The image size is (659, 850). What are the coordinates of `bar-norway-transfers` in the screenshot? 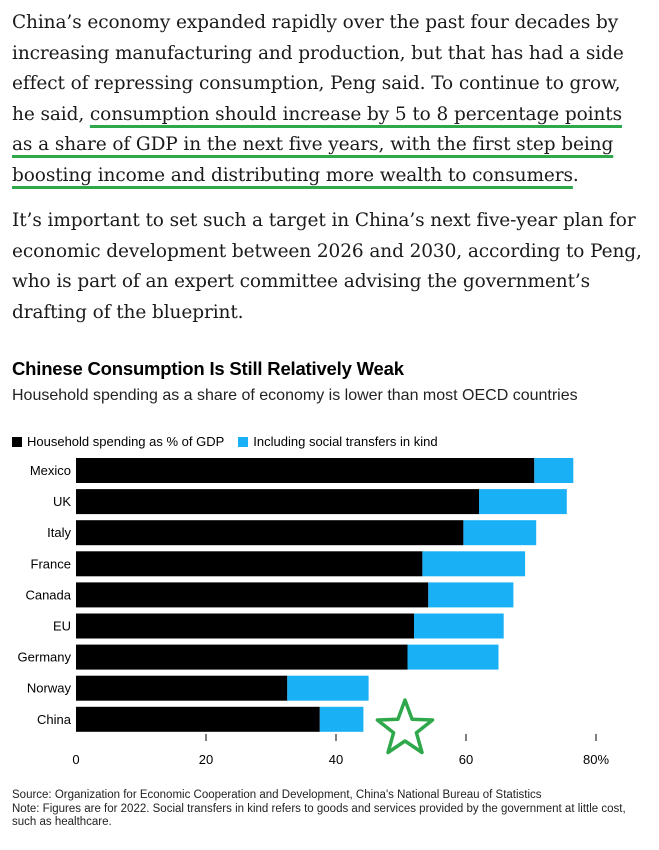 It's located at (328, 688).